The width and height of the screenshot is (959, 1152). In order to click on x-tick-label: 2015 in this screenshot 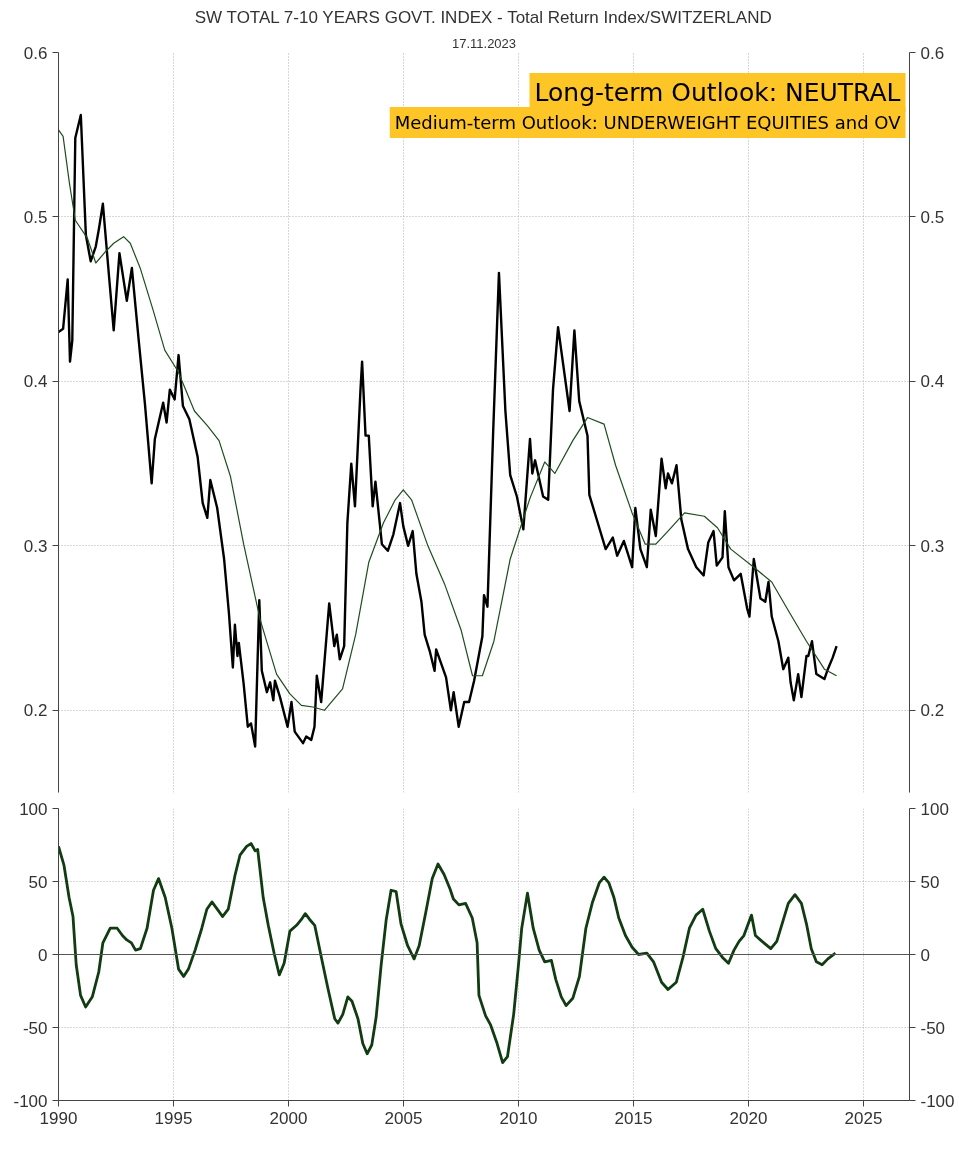, I will do `click(633, 1118)`.